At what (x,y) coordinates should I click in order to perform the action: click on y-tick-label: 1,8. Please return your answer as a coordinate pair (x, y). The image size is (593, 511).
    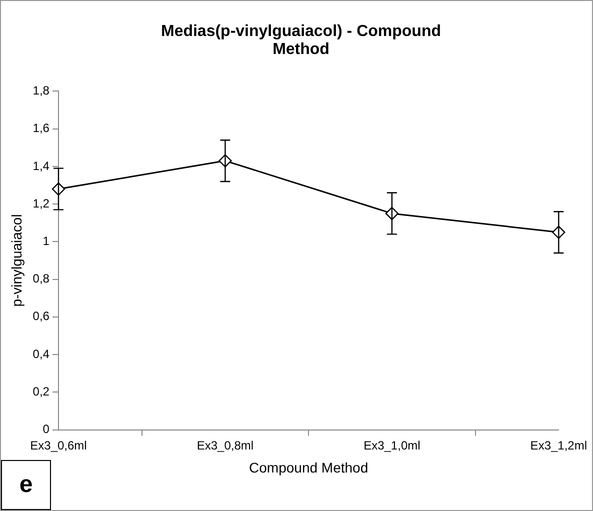
    Looking at the image, I should click on (41, 91).